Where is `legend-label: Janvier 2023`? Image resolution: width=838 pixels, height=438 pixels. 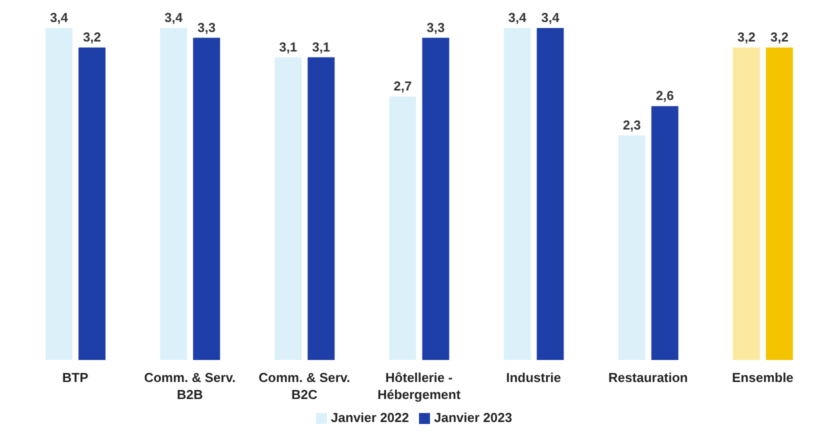
legend-label: Janvier 2023 is located at coordinates (473, 417).